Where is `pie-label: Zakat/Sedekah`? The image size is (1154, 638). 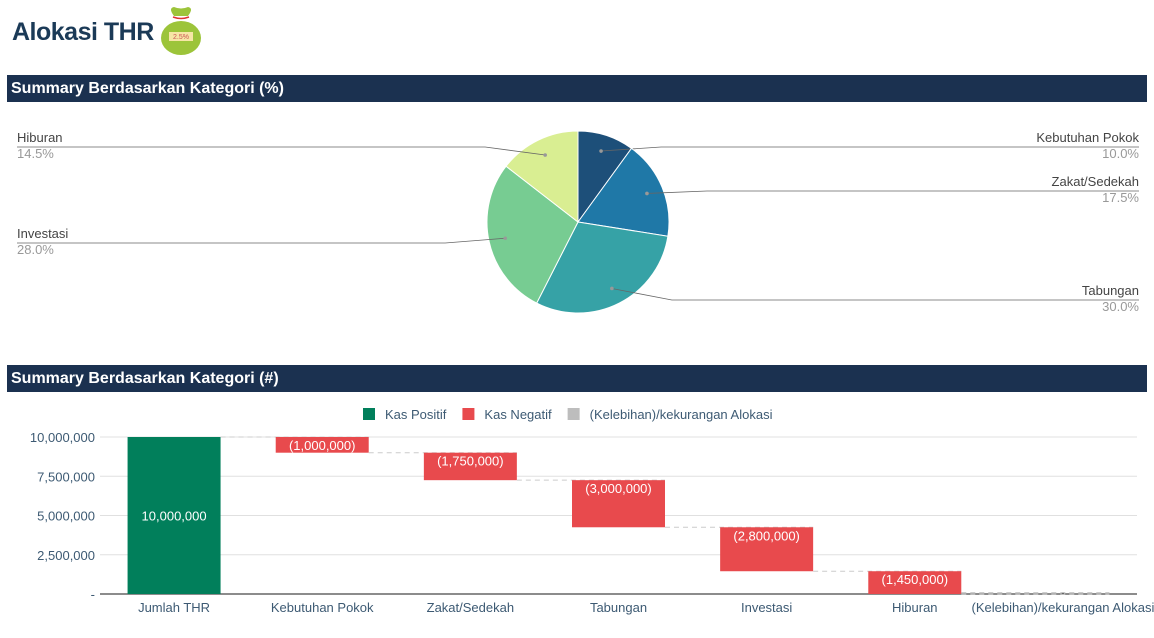
pie-label: Zakat/Sedekah is located at coordinates (1095, 181).